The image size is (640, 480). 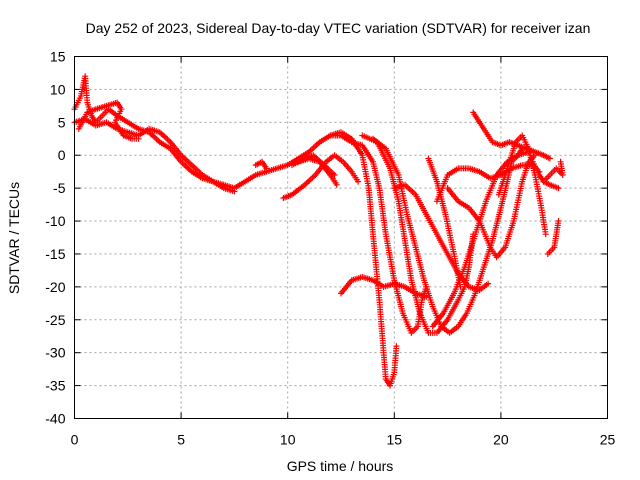 What do you see at coordinates (55, 320) in the screenshot?
I see `y-tick-label: -25` at bounding box center [55, 320].